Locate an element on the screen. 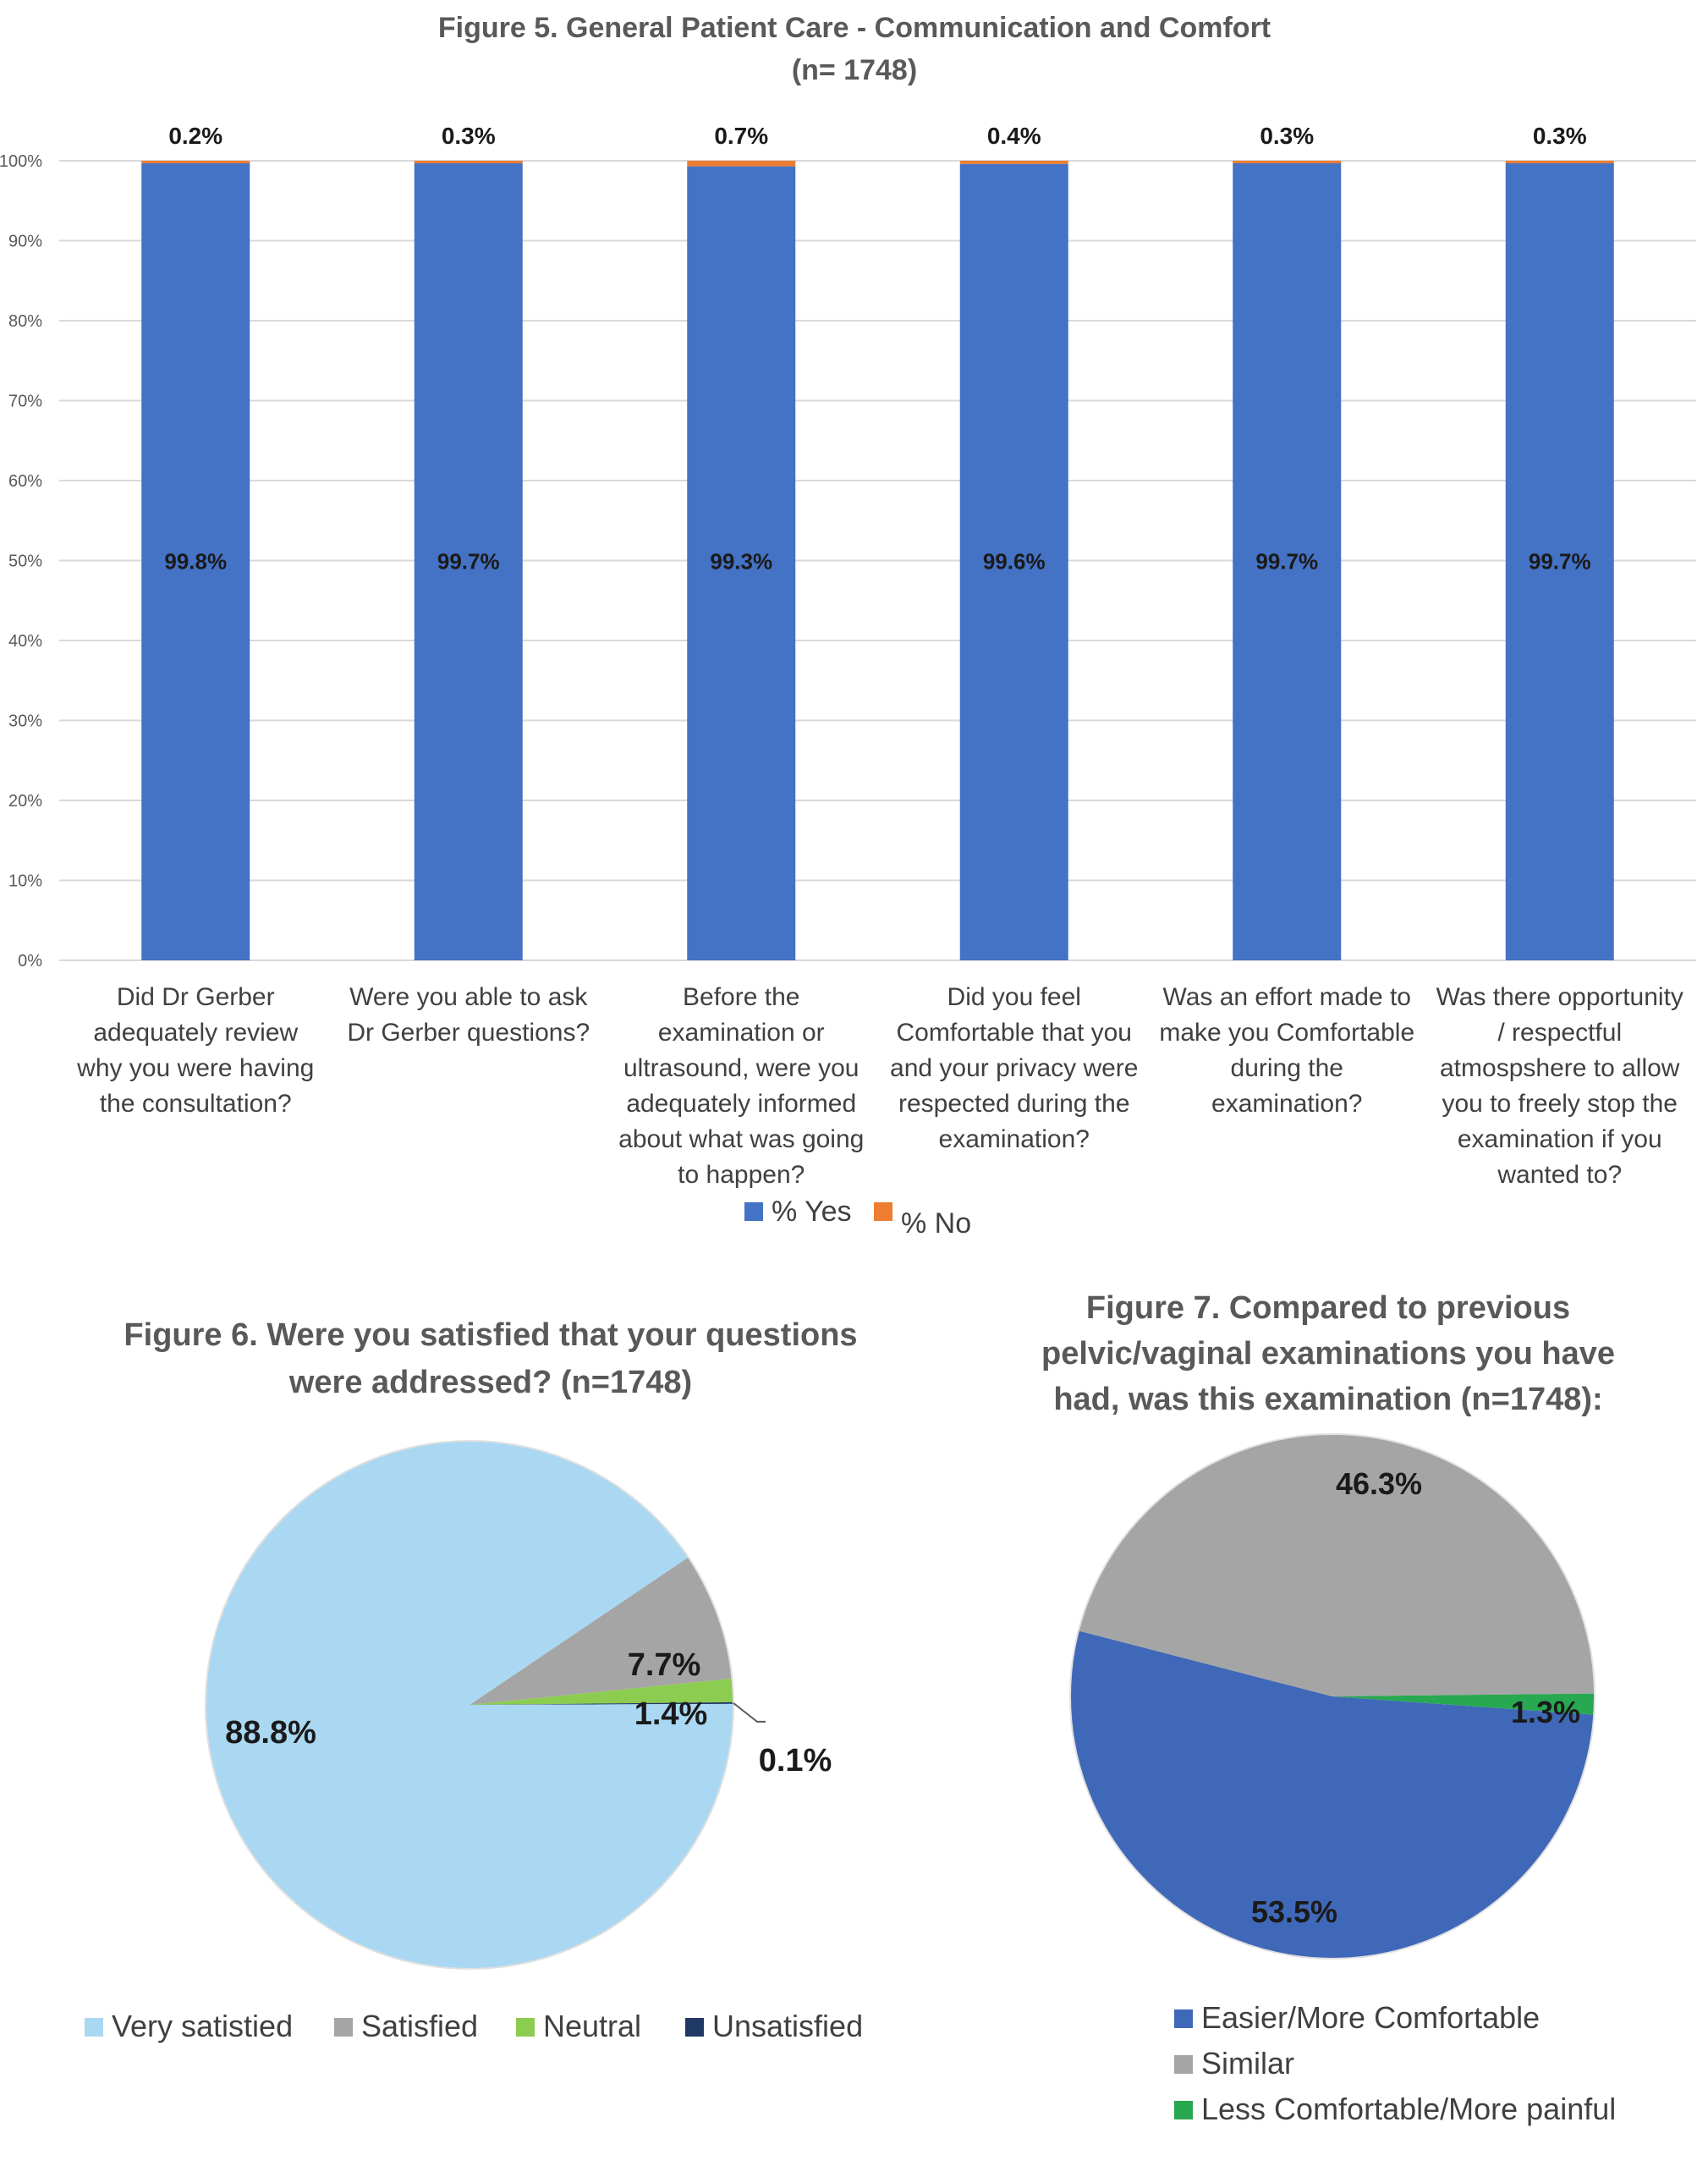  legend-label: Similar is located at coordinates (1247, 2063).